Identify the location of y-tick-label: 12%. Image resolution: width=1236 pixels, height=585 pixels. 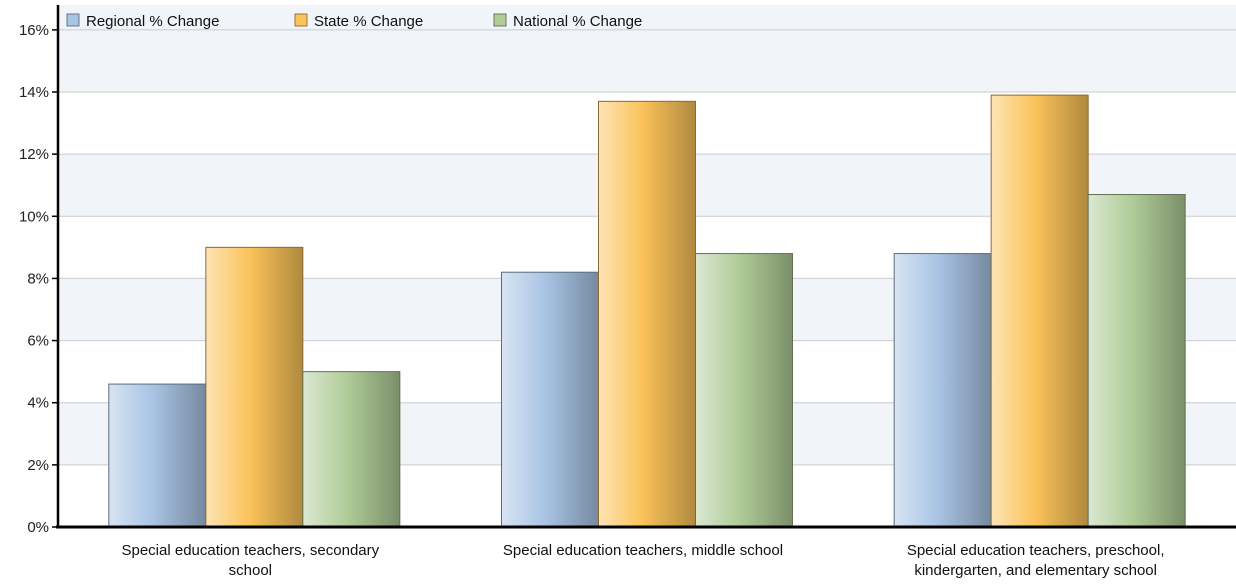
(34, 154).